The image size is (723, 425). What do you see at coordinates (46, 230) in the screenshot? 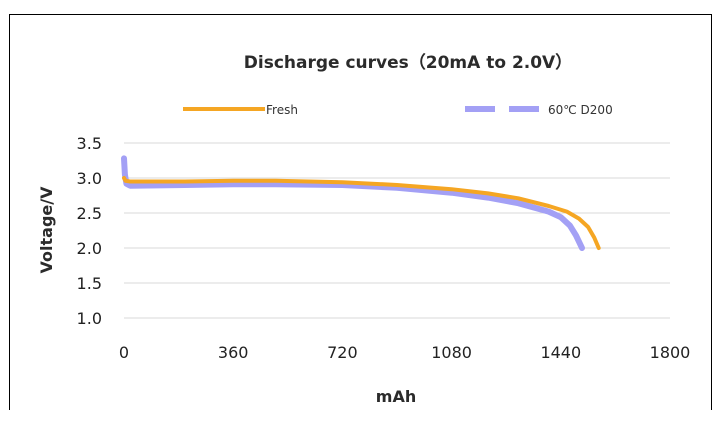
I see `y-axis-title: Voltage/V` at bounding box center [46, 230].